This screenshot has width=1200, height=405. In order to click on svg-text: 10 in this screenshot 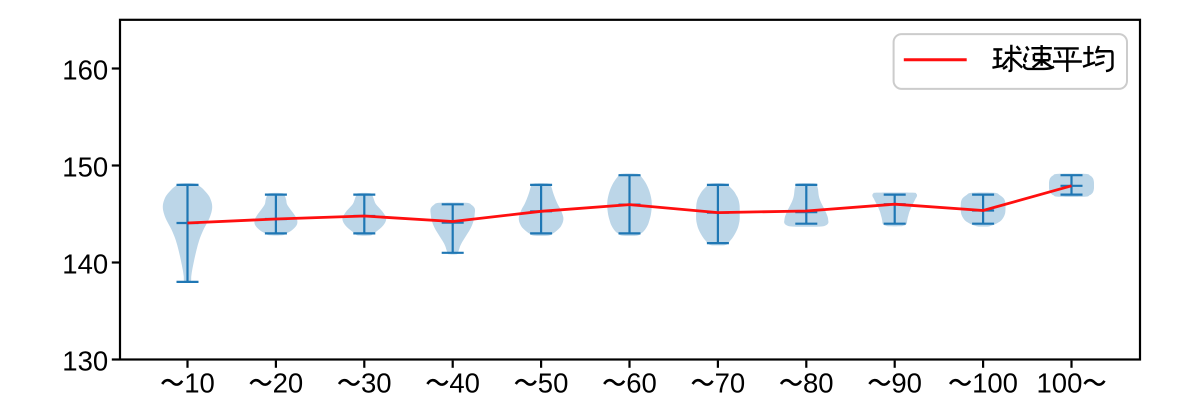, I will do `click(199, 383)`.